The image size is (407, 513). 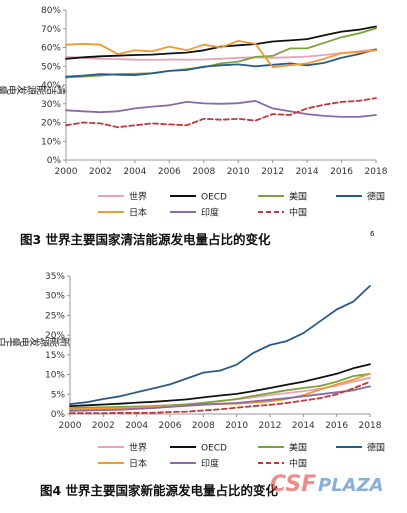 What do you see at coordinates (51, 67) in the screenshot?
I see `y-tick-label: 50%` at bounding box center [51, 67].